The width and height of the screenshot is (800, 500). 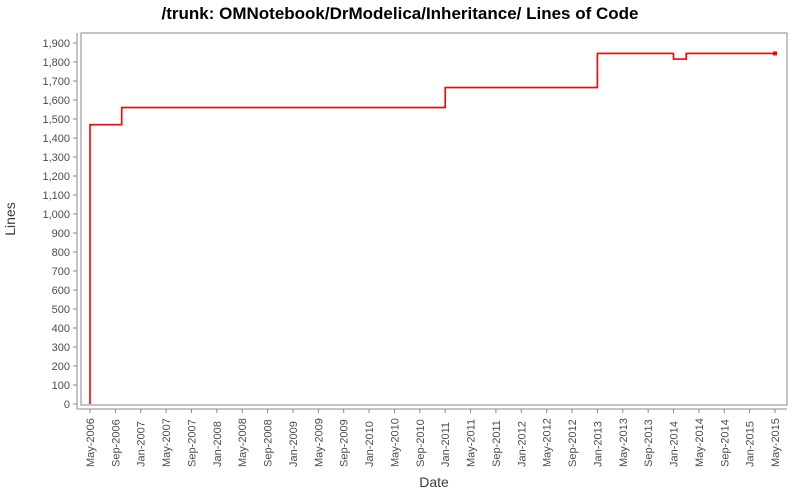 What do you see at coordinates (61, 234) in the screenshot?
I see `y-tick-label: 900` at bounding box center [61, 234].